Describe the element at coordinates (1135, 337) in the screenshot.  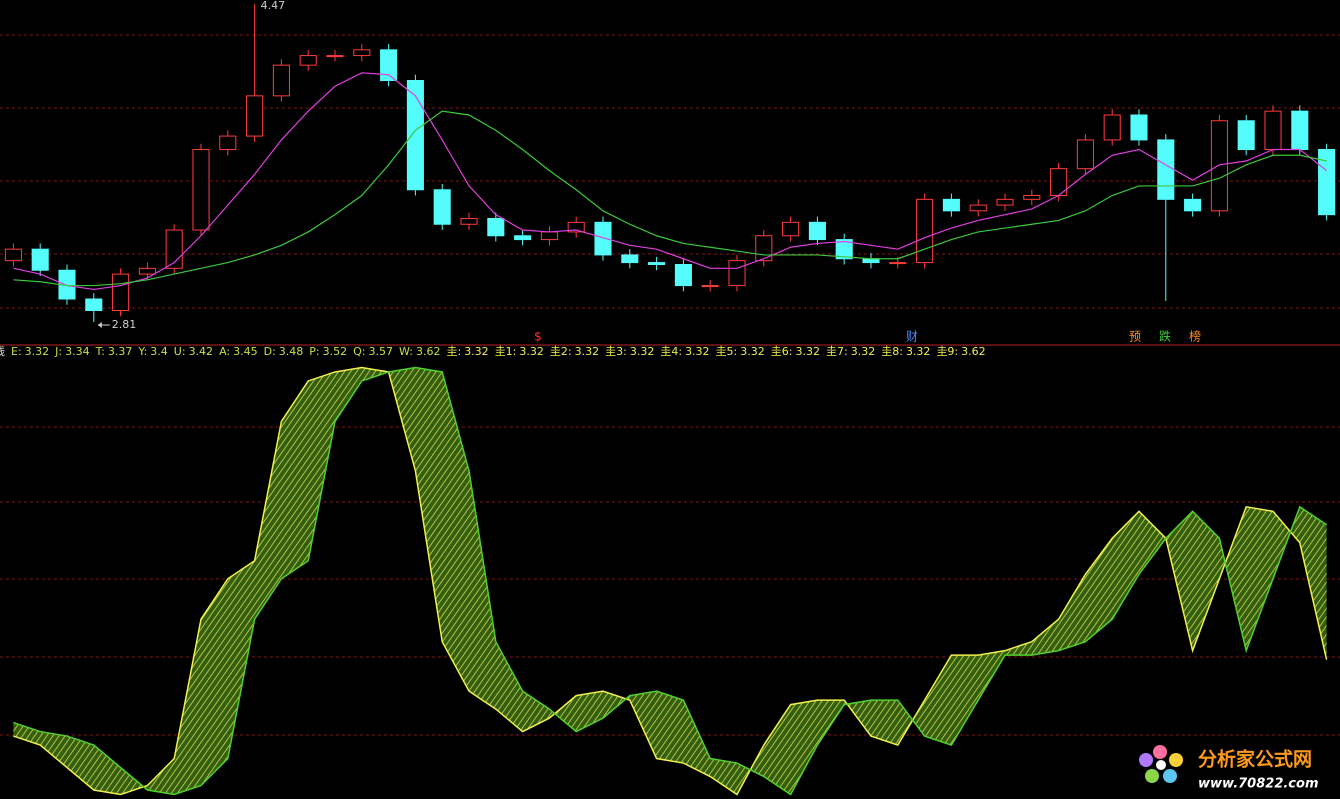
I see `event-marker: 预` at that location.